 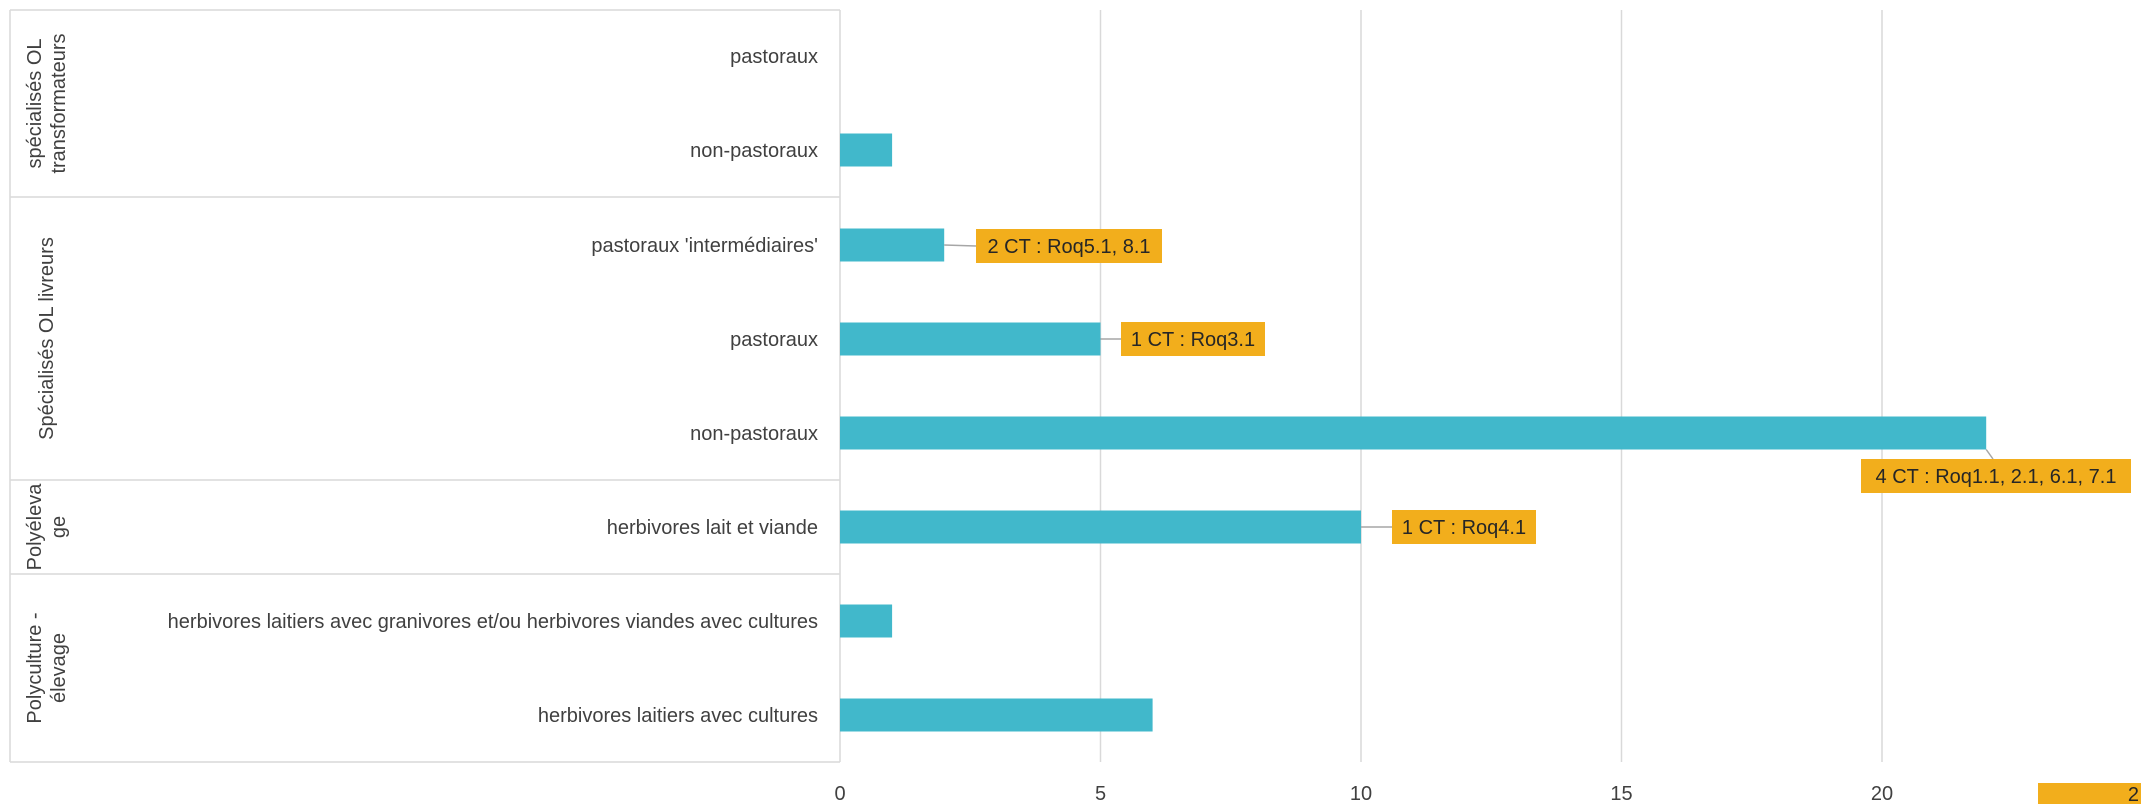 I want to click on category-label: herbivores lait et viande, so click(x=712, y=528).